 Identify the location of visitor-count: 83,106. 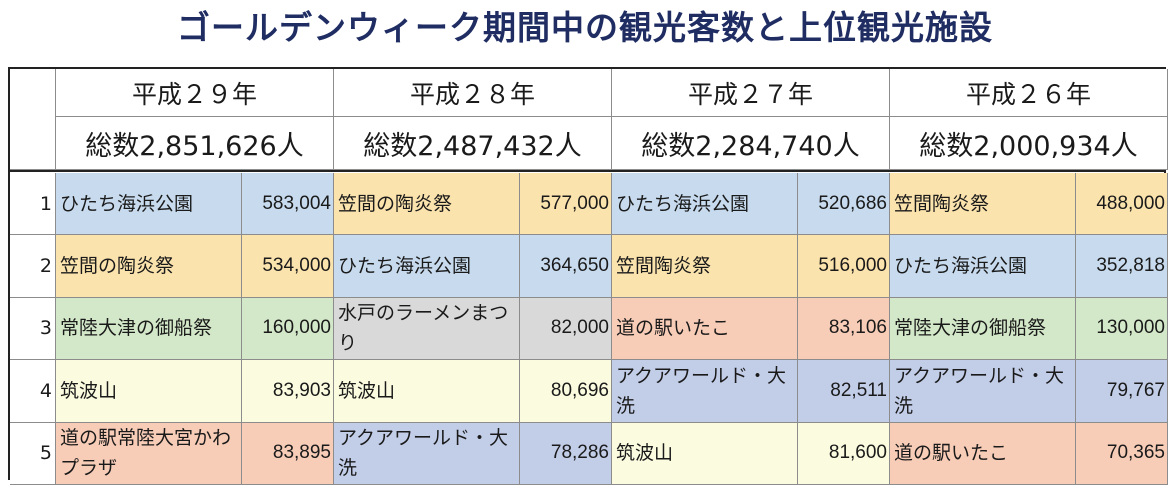
(844, 329).